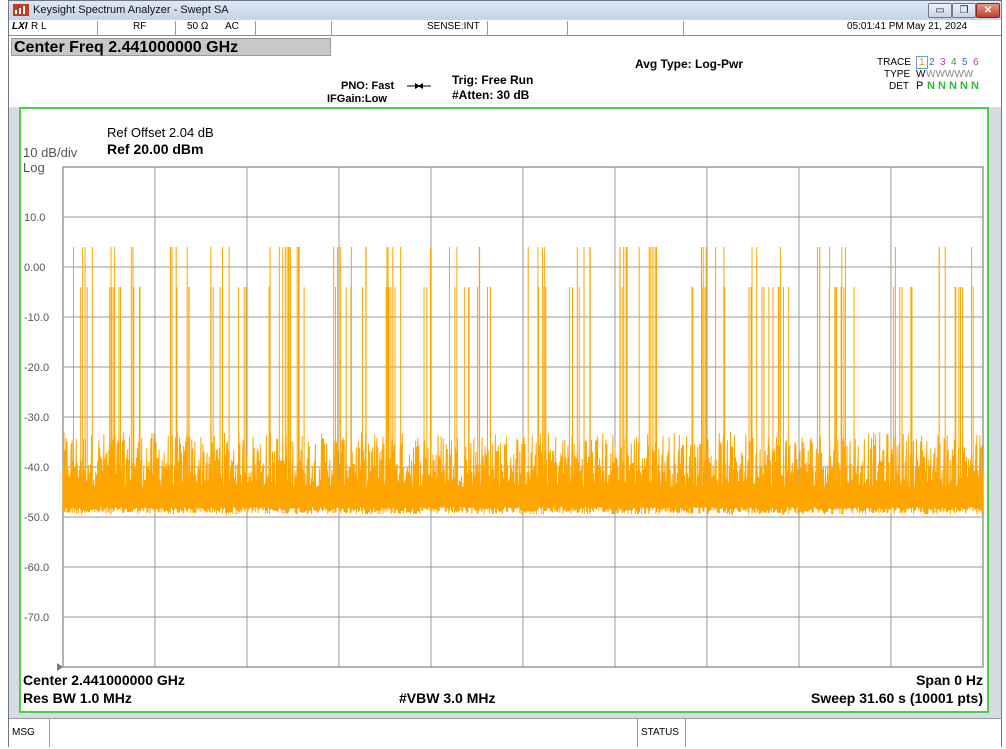  I want to click on minimize-button: ▭, so click(940, 10).